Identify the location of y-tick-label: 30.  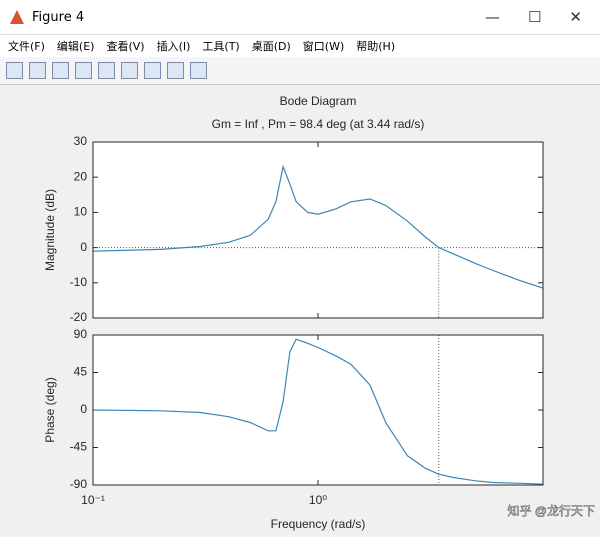
(81, 141).